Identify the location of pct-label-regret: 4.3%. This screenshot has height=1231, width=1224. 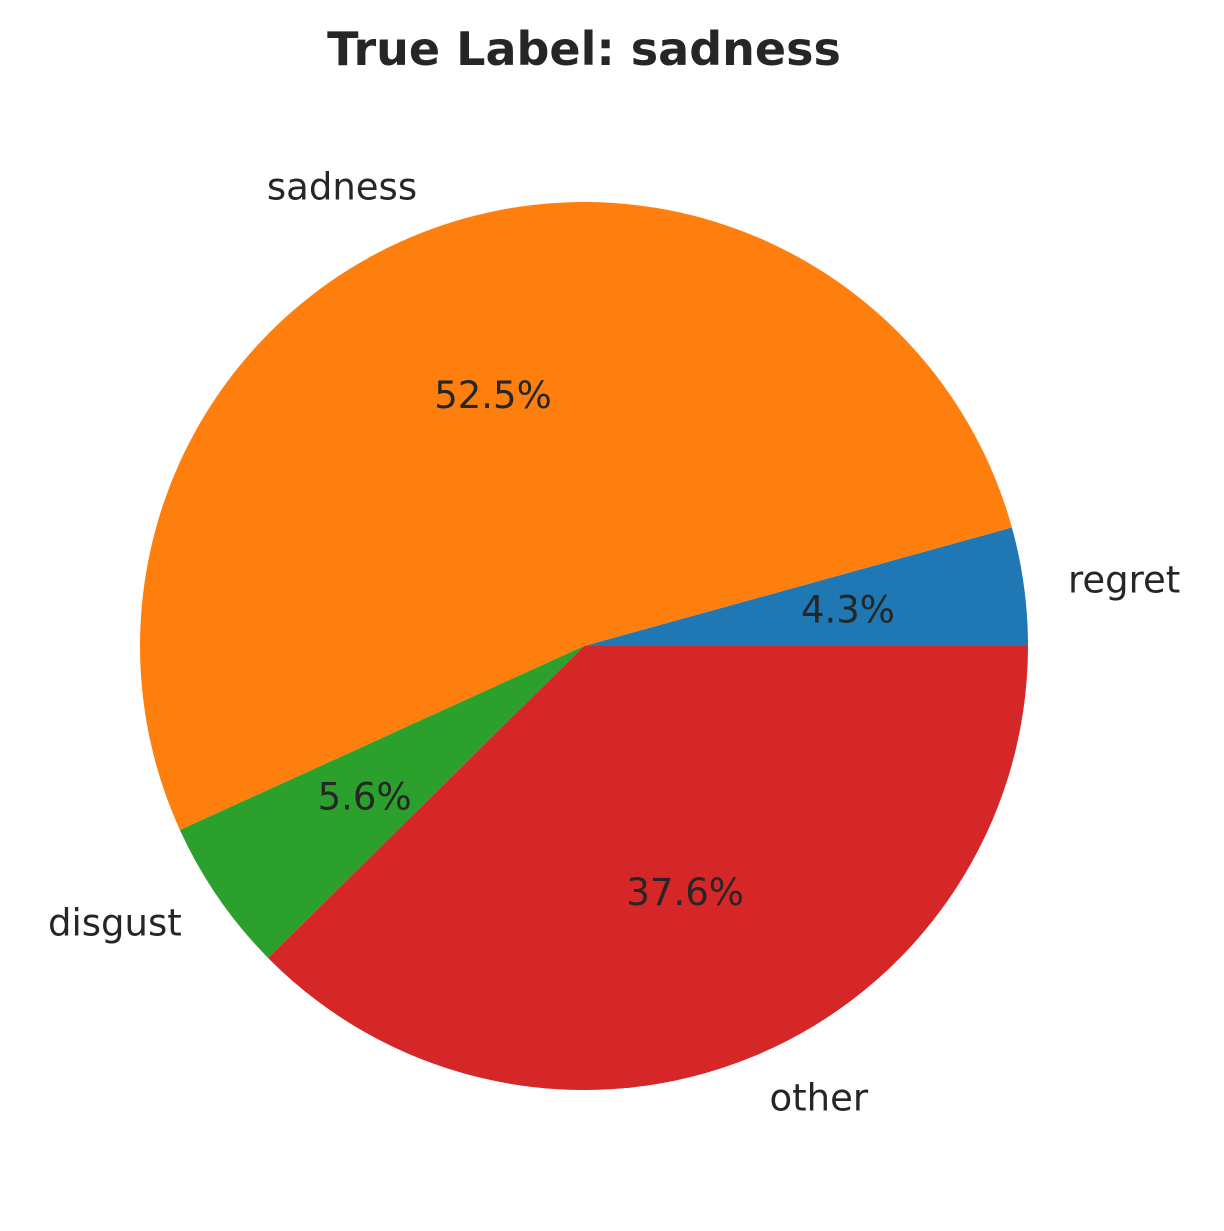
(848, 610).